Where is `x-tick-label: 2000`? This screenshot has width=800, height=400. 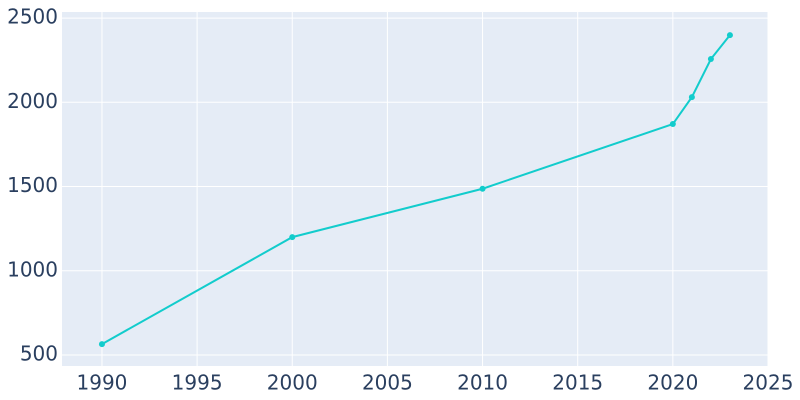
x-tick-label: 2000 is located at coordinates (292, 383).